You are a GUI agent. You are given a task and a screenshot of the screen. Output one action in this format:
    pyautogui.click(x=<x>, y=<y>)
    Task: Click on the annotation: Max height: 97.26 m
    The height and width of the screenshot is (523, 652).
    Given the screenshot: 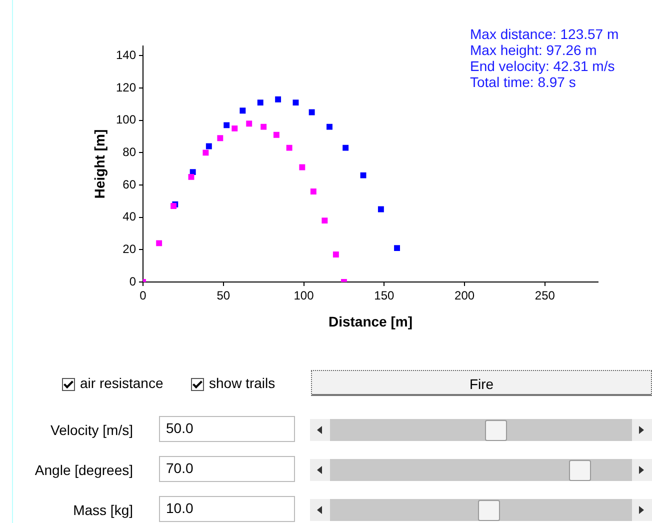 What is the action you would take?
    pyautogui.click(x=533, y=50)
    